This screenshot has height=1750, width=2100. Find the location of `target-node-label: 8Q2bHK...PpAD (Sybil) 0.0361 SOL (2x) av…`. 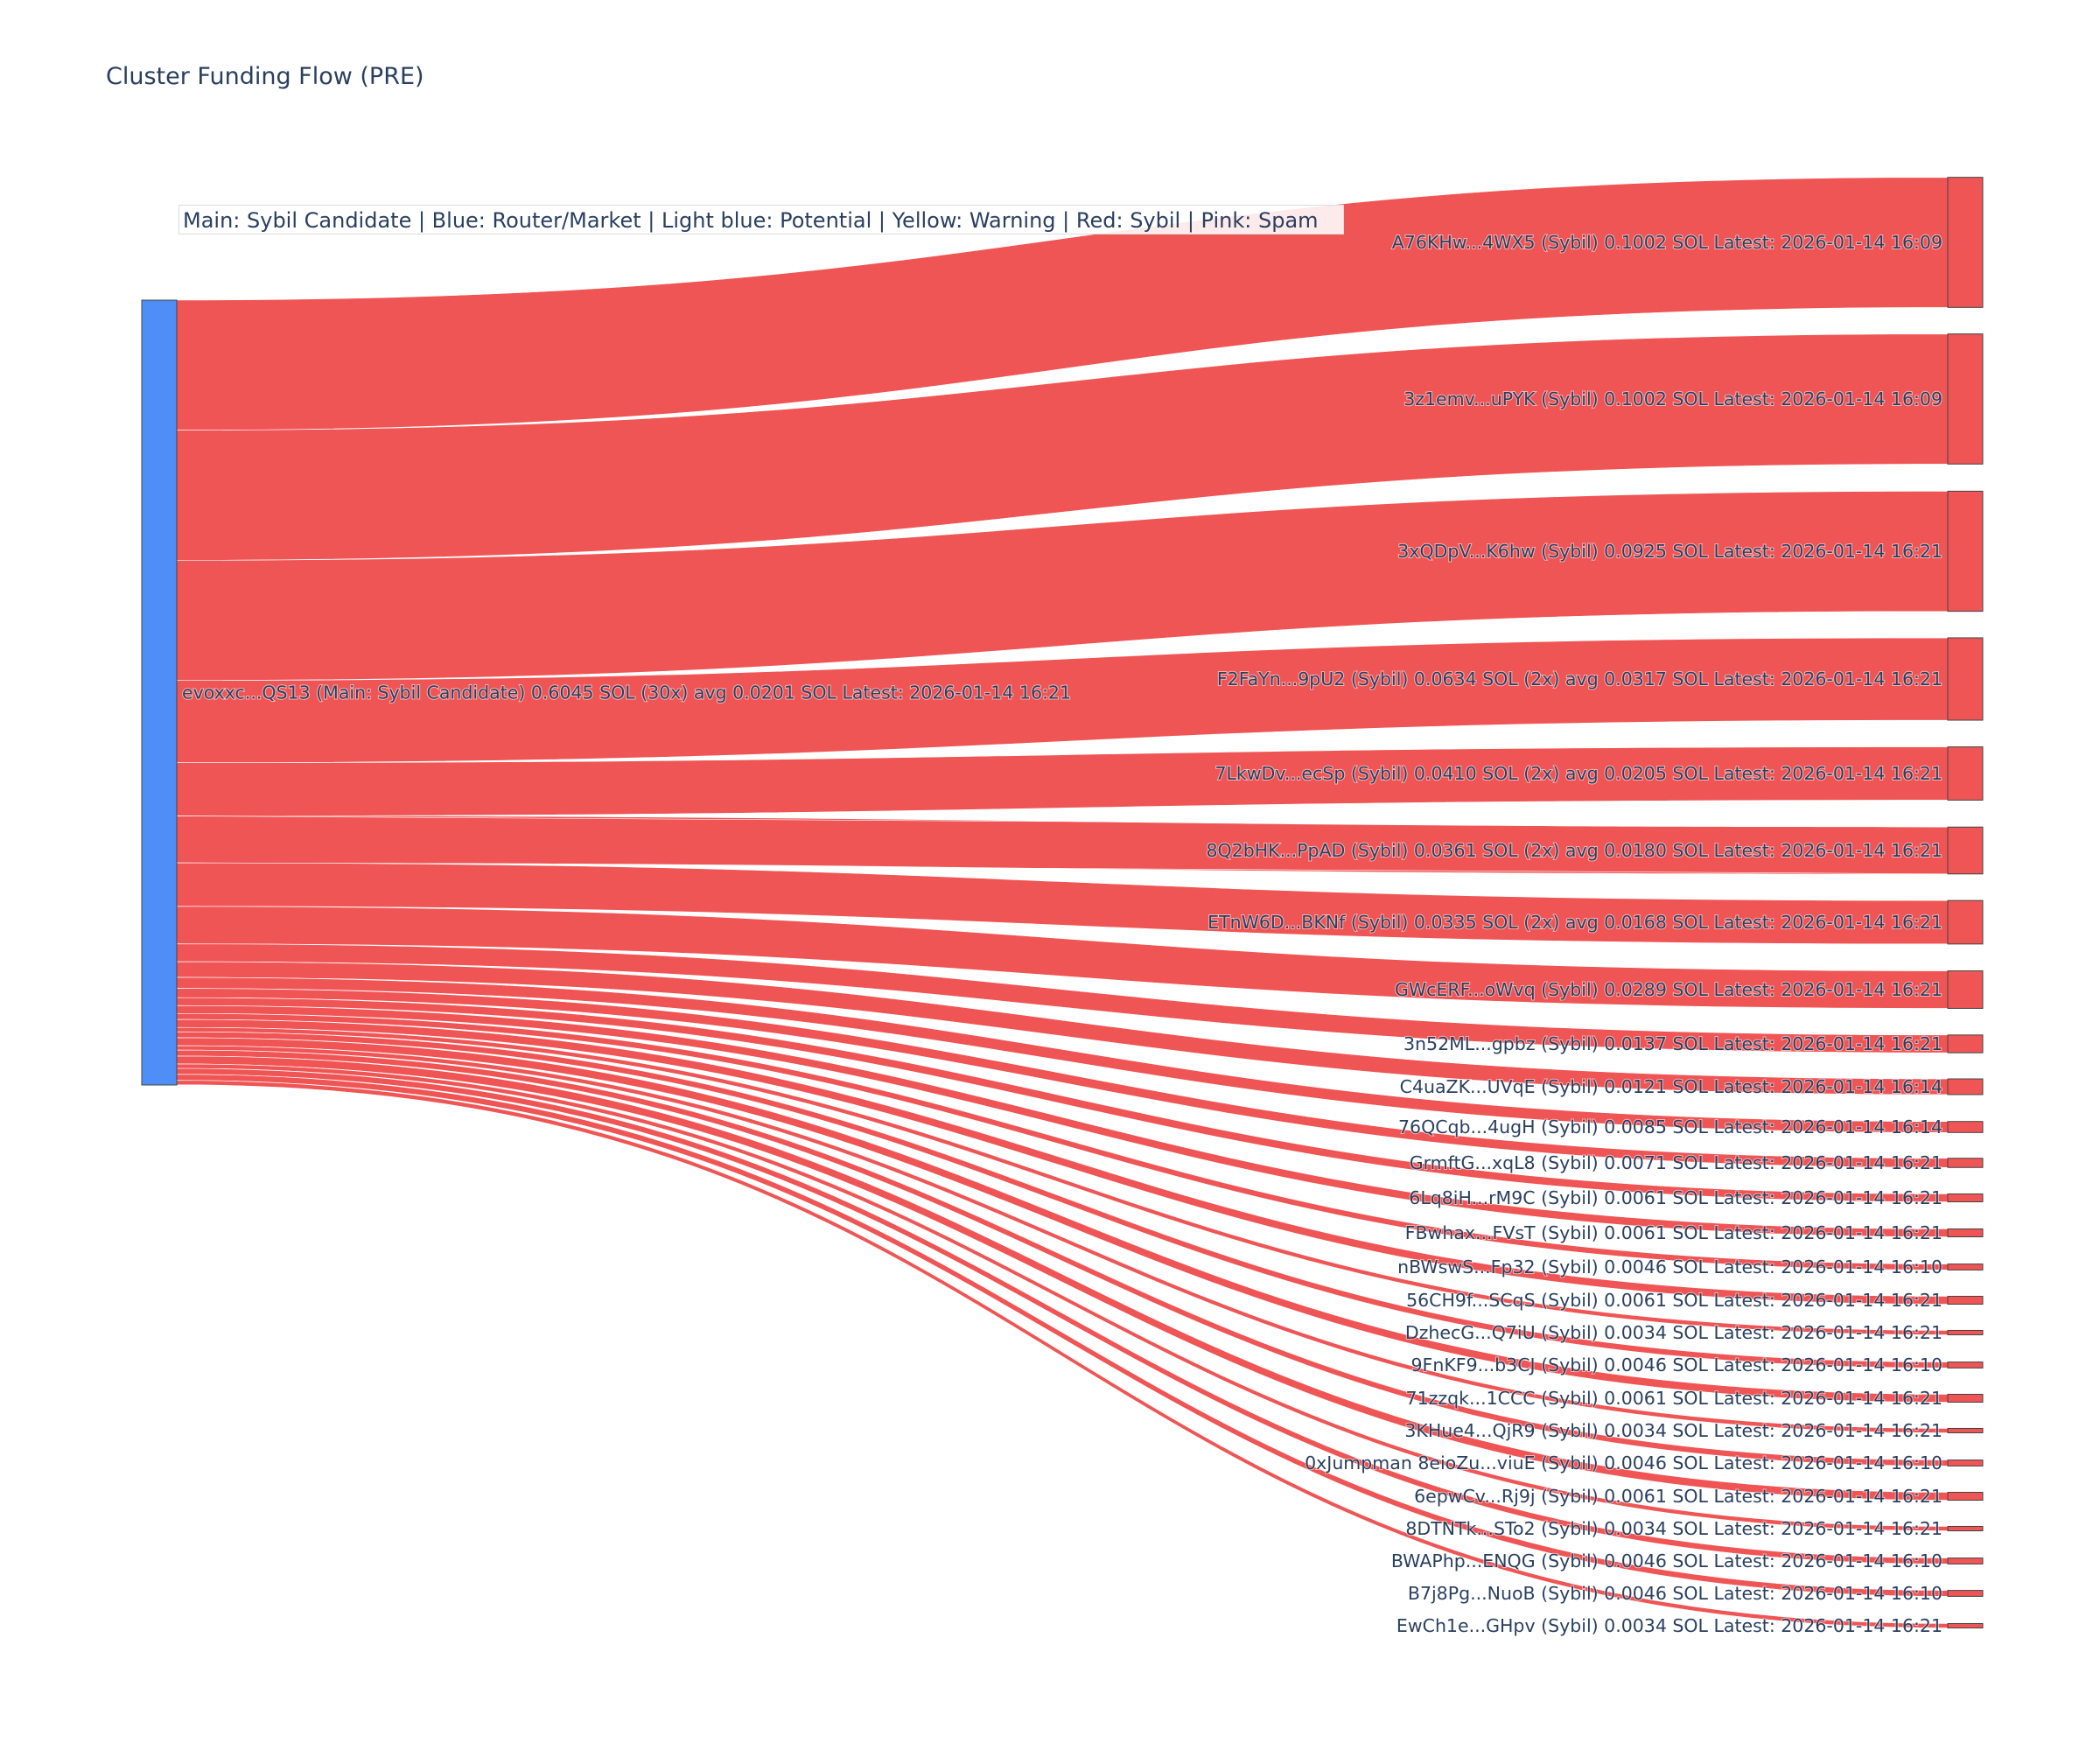

target-node-label: 8Q2bHK...PpAD (Sybil) 0.0361 SOL (2x) av… is located at coordinates (1574, 850).